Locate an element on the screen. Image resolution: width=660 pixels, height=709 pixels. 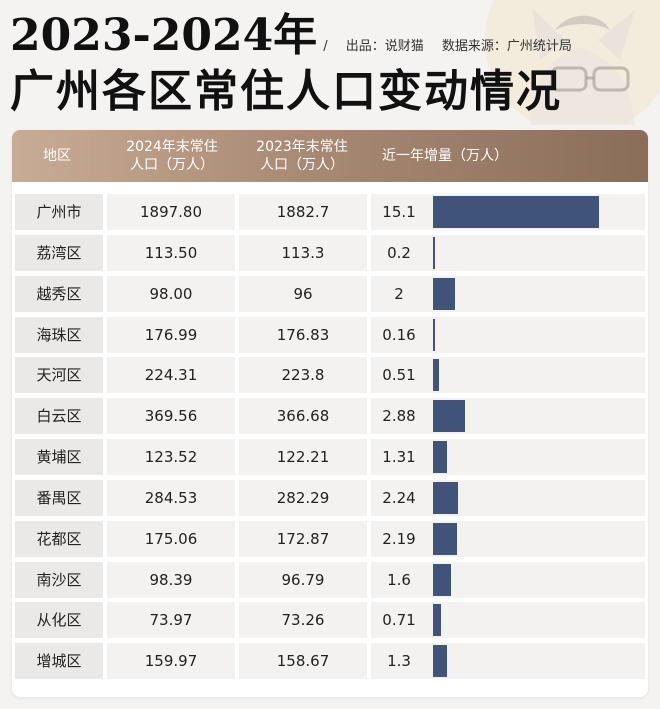
increase-cell: 1.3 is located at coordinates (399, 661).